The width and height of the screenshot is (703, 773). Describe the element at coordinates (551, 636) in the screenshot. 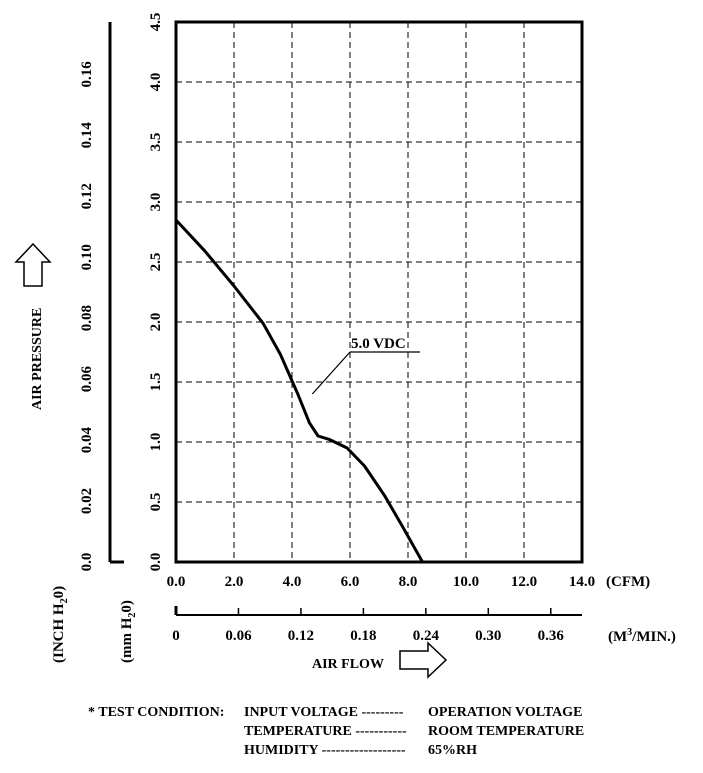

I see `x2-tick-label: 0.36` at that location.